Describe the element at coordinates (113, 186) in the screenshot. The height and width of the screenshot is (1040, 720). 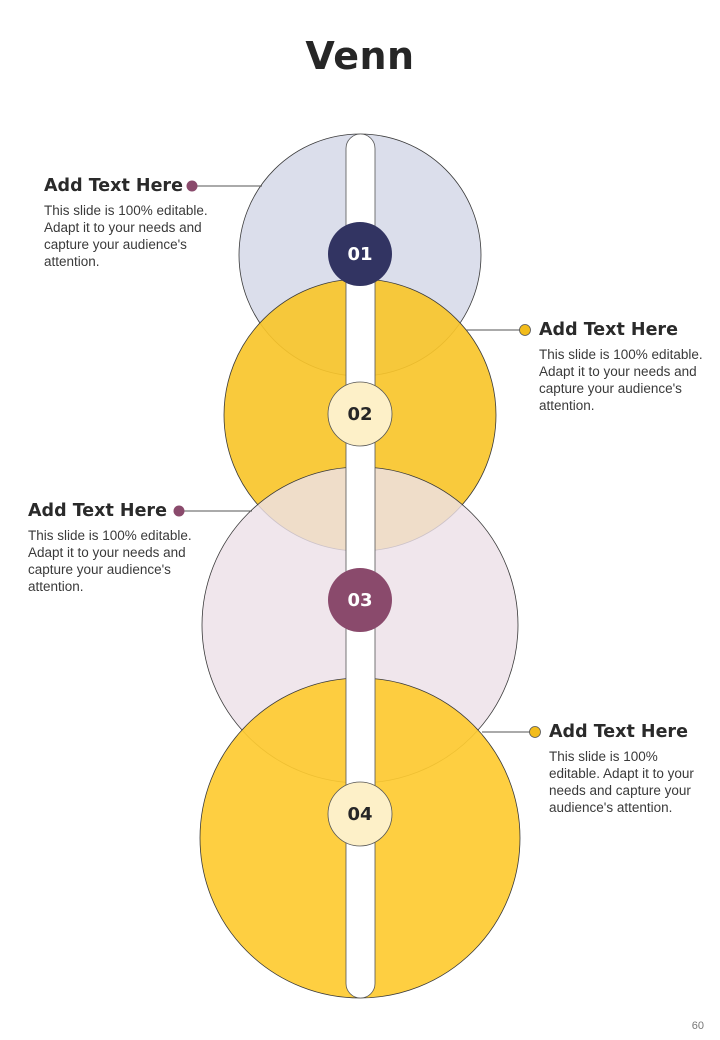
I see `callout-1-heading: Add Text Here` at that location.